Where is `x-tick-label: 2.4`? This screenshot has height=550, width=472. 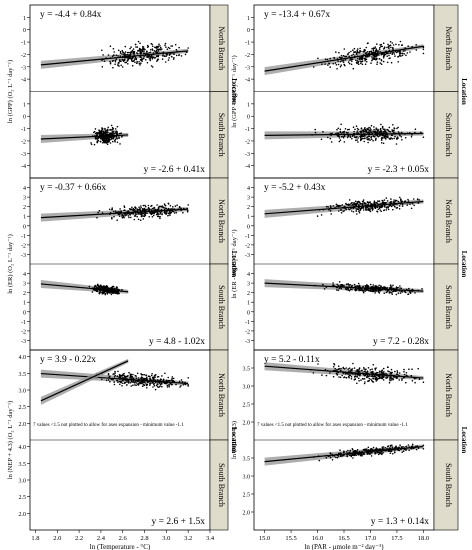
x-tick-label: 2.4 is located at coordinates (101, 538).